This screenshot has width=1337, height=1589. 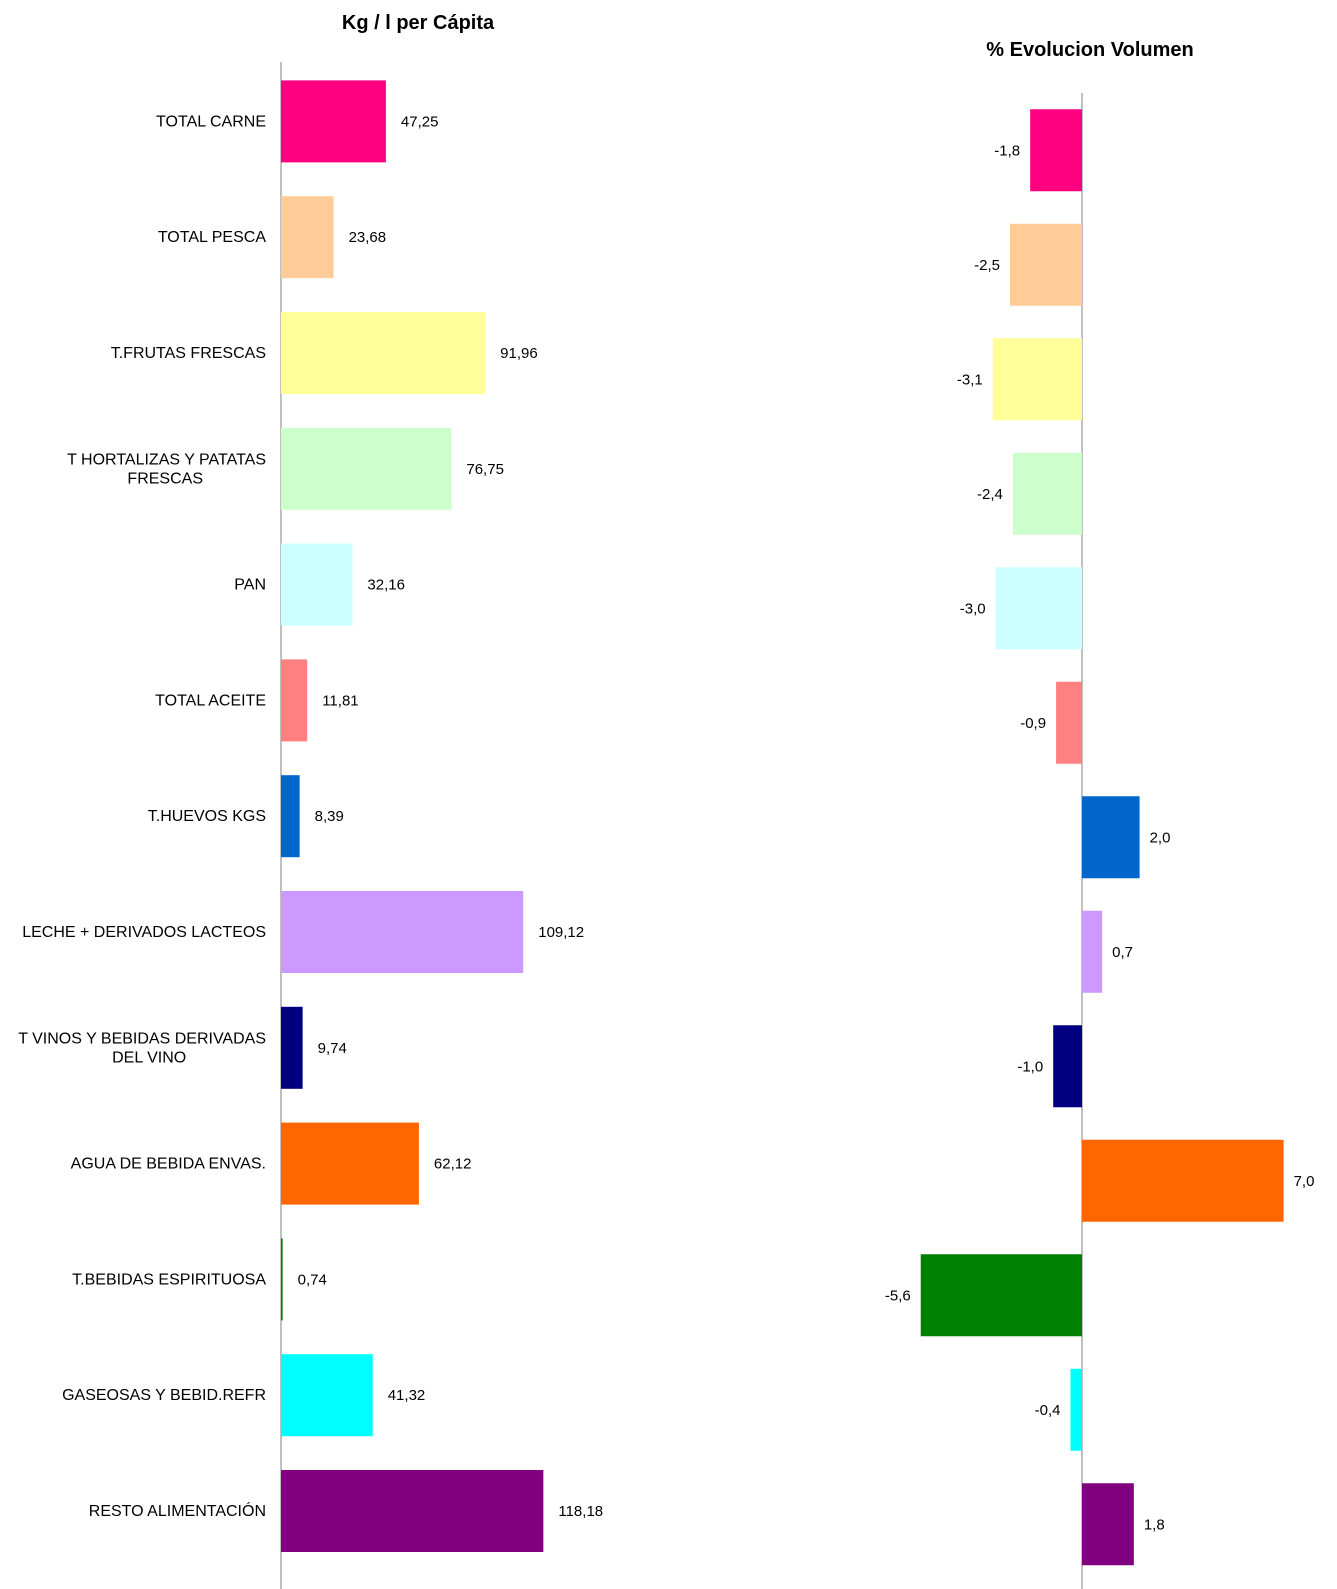 What do you see at coordinates (1304, 1181) in the screenshot?
I see `right-value-label: 7,0` at bounding box center [1304, 1181].